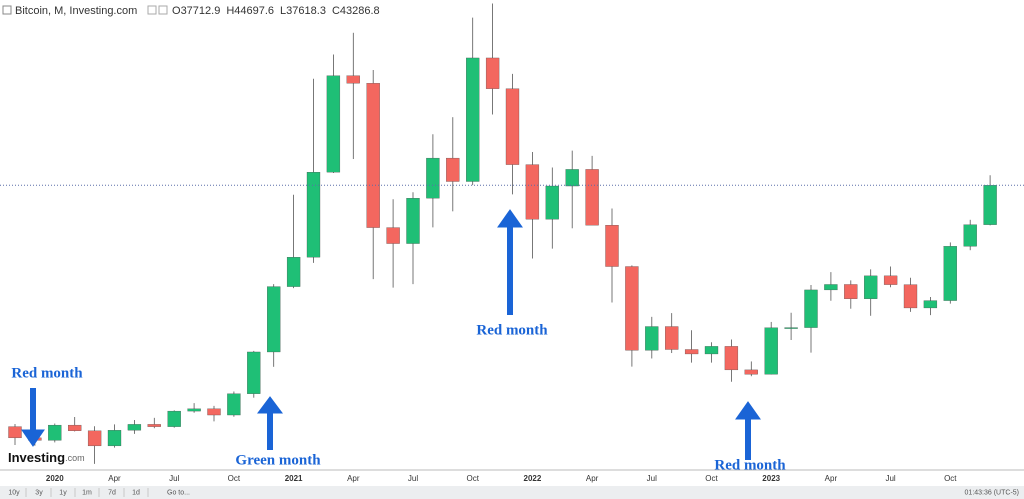 The height and width of the screenshot is (499, 1024). What do you see at coordinates (55, 478) in the screenshot?
I see `x-tick-label: 2020` at bounding box center [55, 478].